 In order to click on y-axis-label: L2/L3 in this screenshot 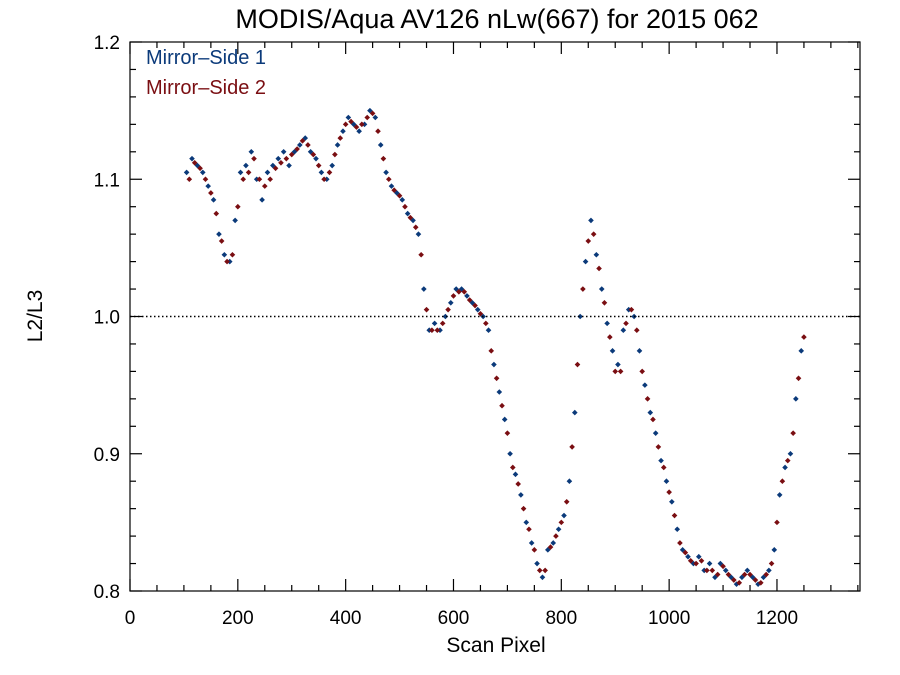, I will do `click(35, 316)`.